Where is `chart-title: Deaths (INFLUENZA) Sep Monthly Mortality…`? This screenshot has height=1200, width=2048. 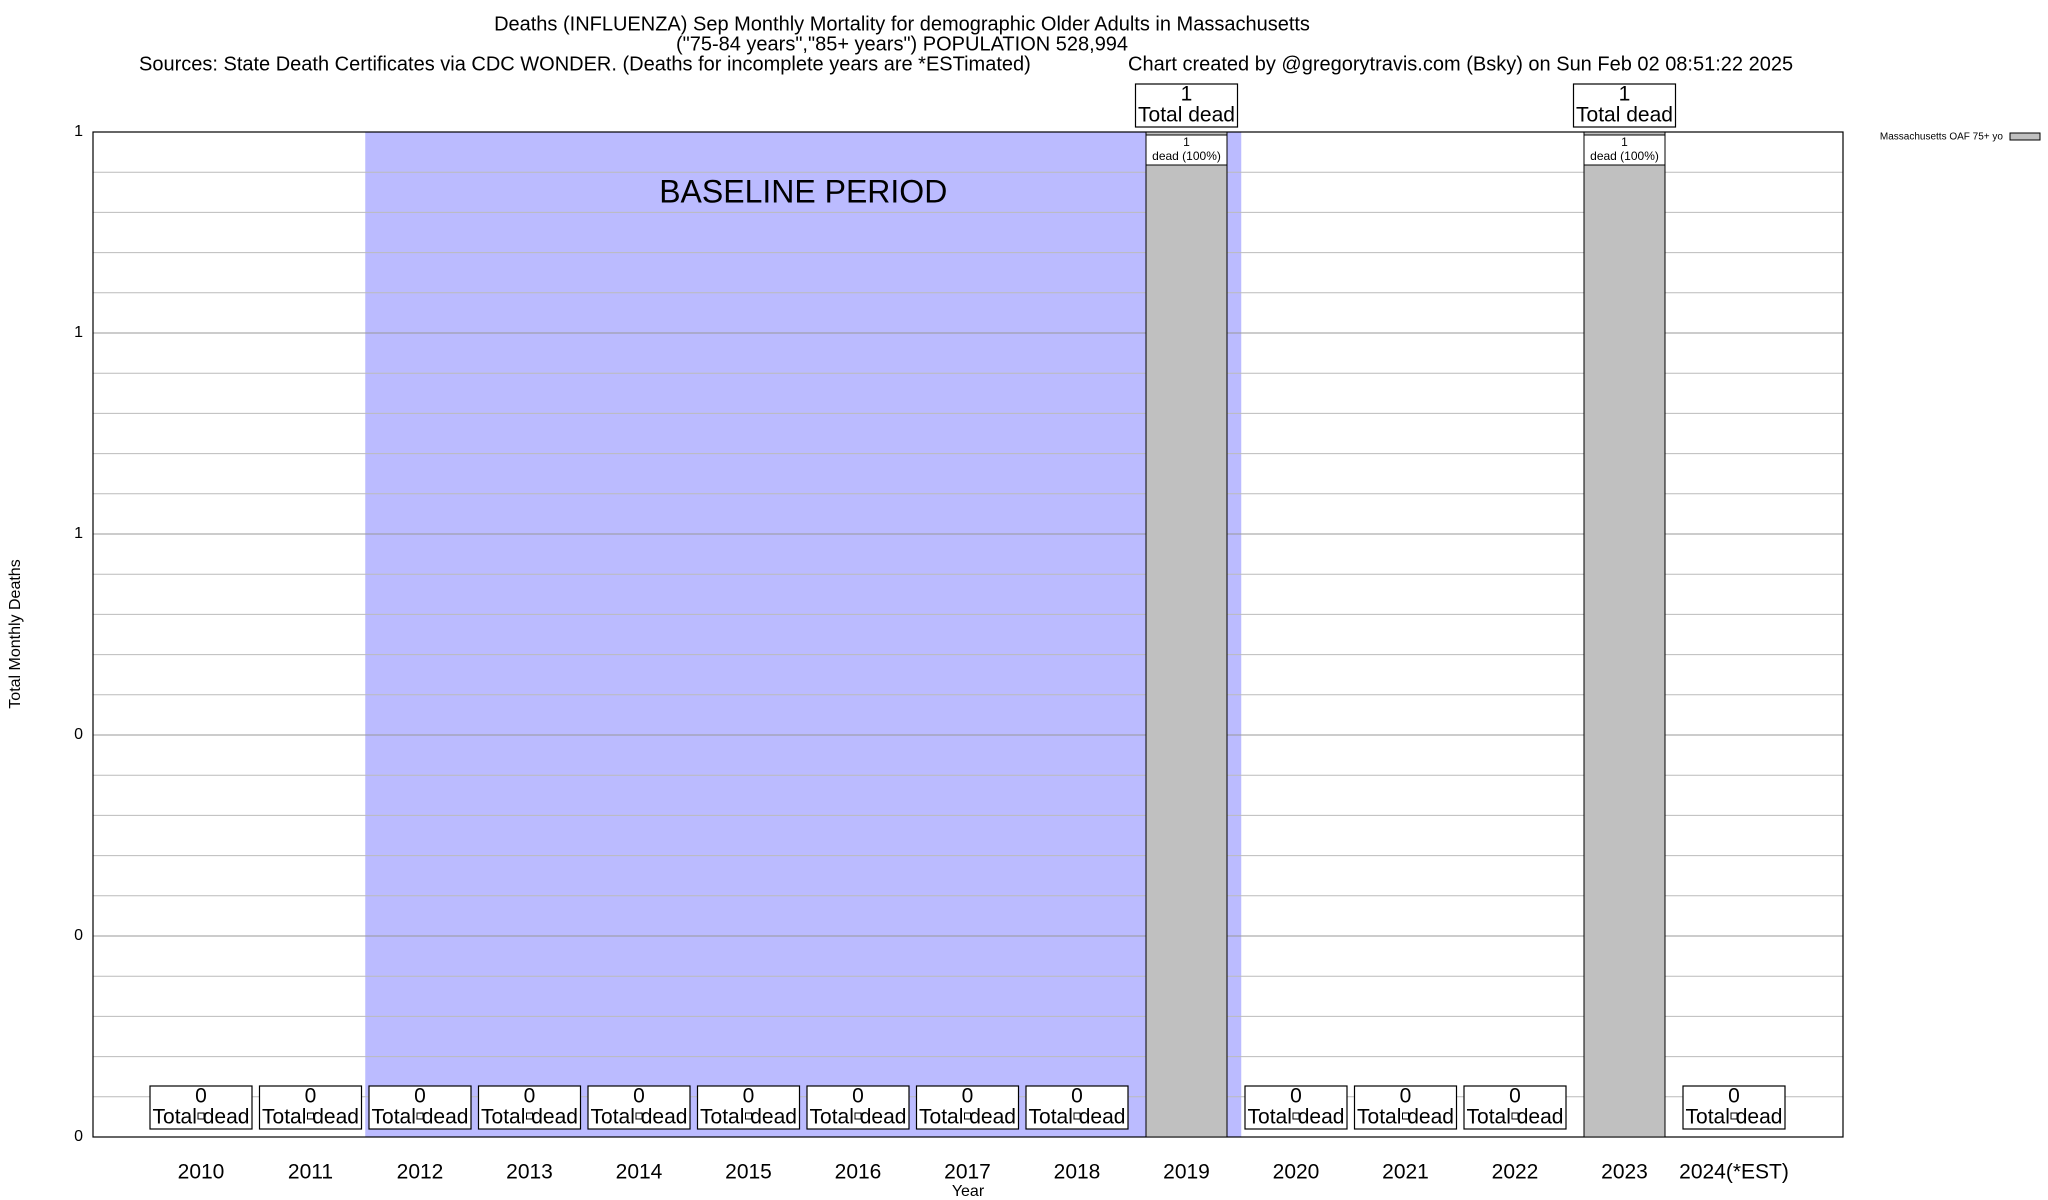
chart-title: Deaths (INFLUENZA) Sep Monthly Mortality… is located at coordinates (902, 24).